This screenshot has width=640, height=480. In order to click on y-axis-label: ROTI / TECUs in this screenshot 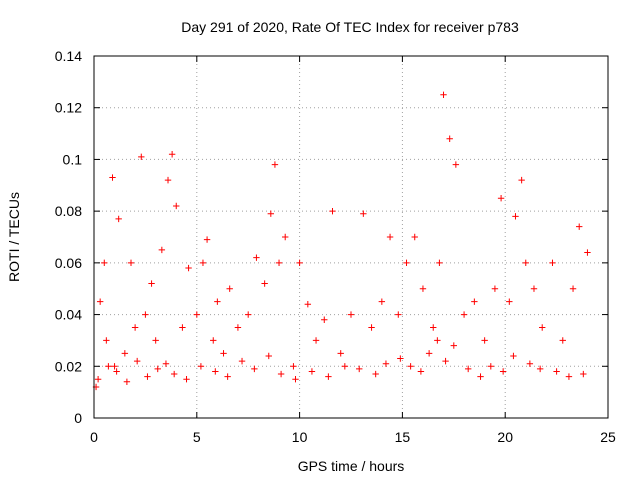, I will do `click(14, 237)`.